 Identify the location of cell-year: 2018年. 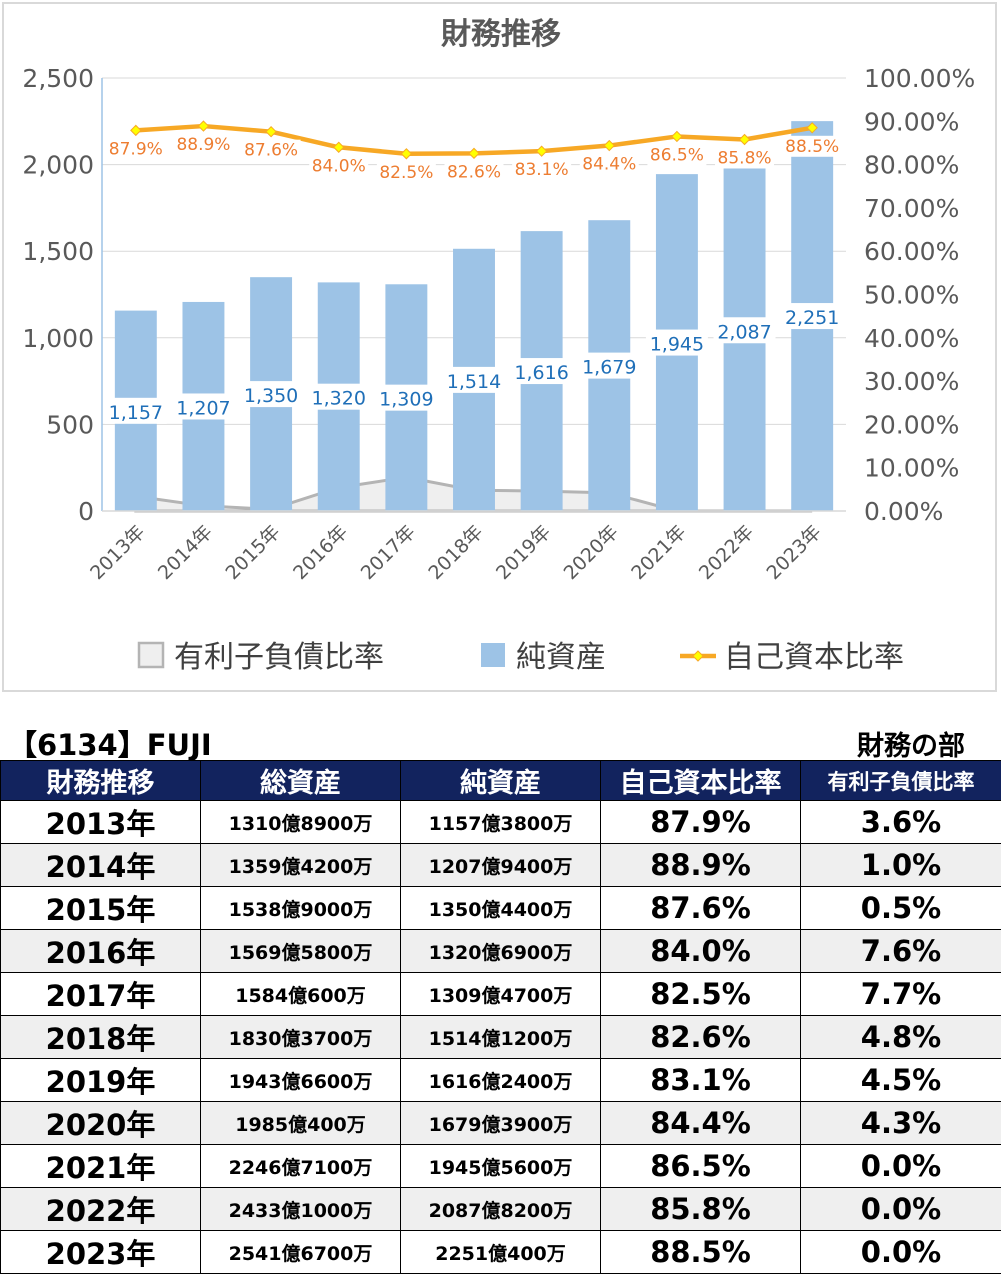
(101, 1037).